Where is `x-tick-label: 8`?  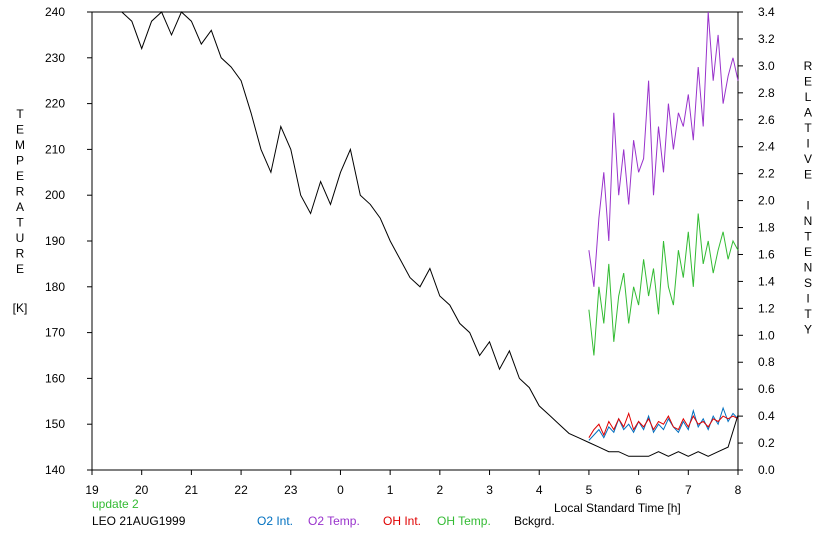
x-tick-label: 8 is located at coordinates (738, 490).